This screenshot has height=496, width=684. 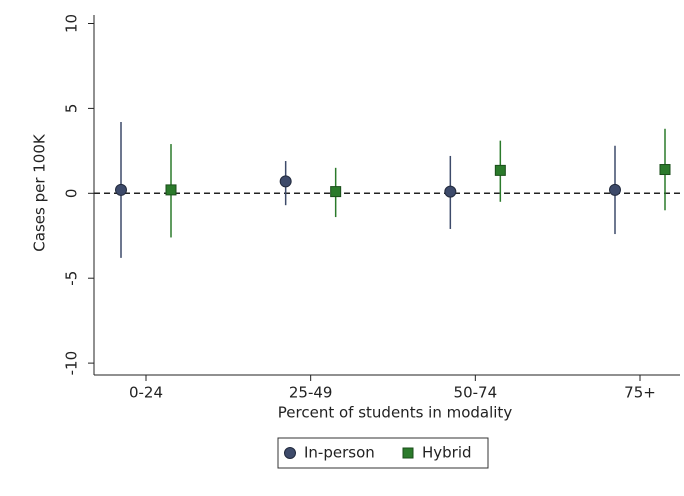 I want to click on legend-label: Hybrid, so click(x=447, y=453).